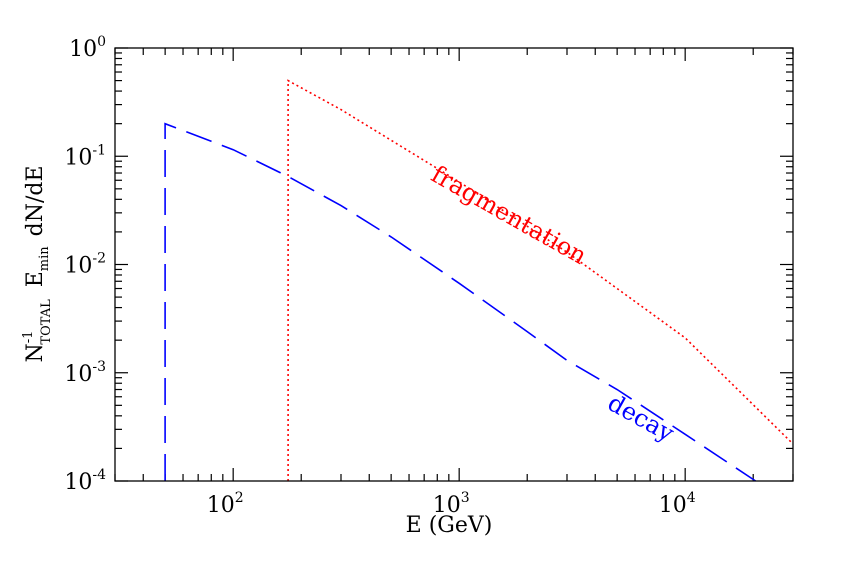  Describe the element at coordinates (449, 525) in the screenshot. I see `x-axis-title: E (GeV)` at that location.